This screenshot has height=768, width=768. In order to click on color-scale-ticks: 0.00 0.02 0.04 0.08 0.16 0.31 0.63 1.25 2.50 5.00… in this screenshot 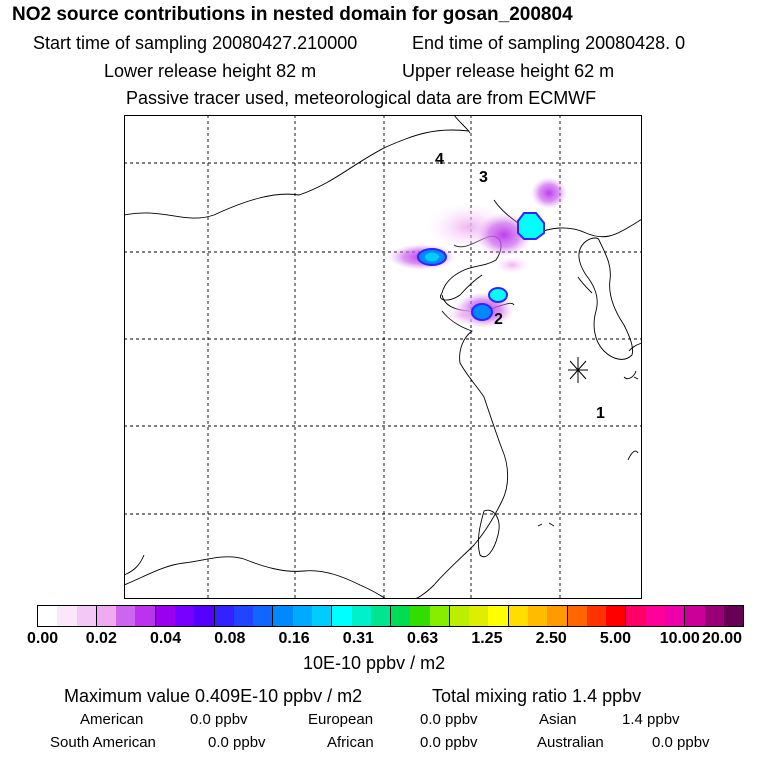, I will do `click(384, 640)`.